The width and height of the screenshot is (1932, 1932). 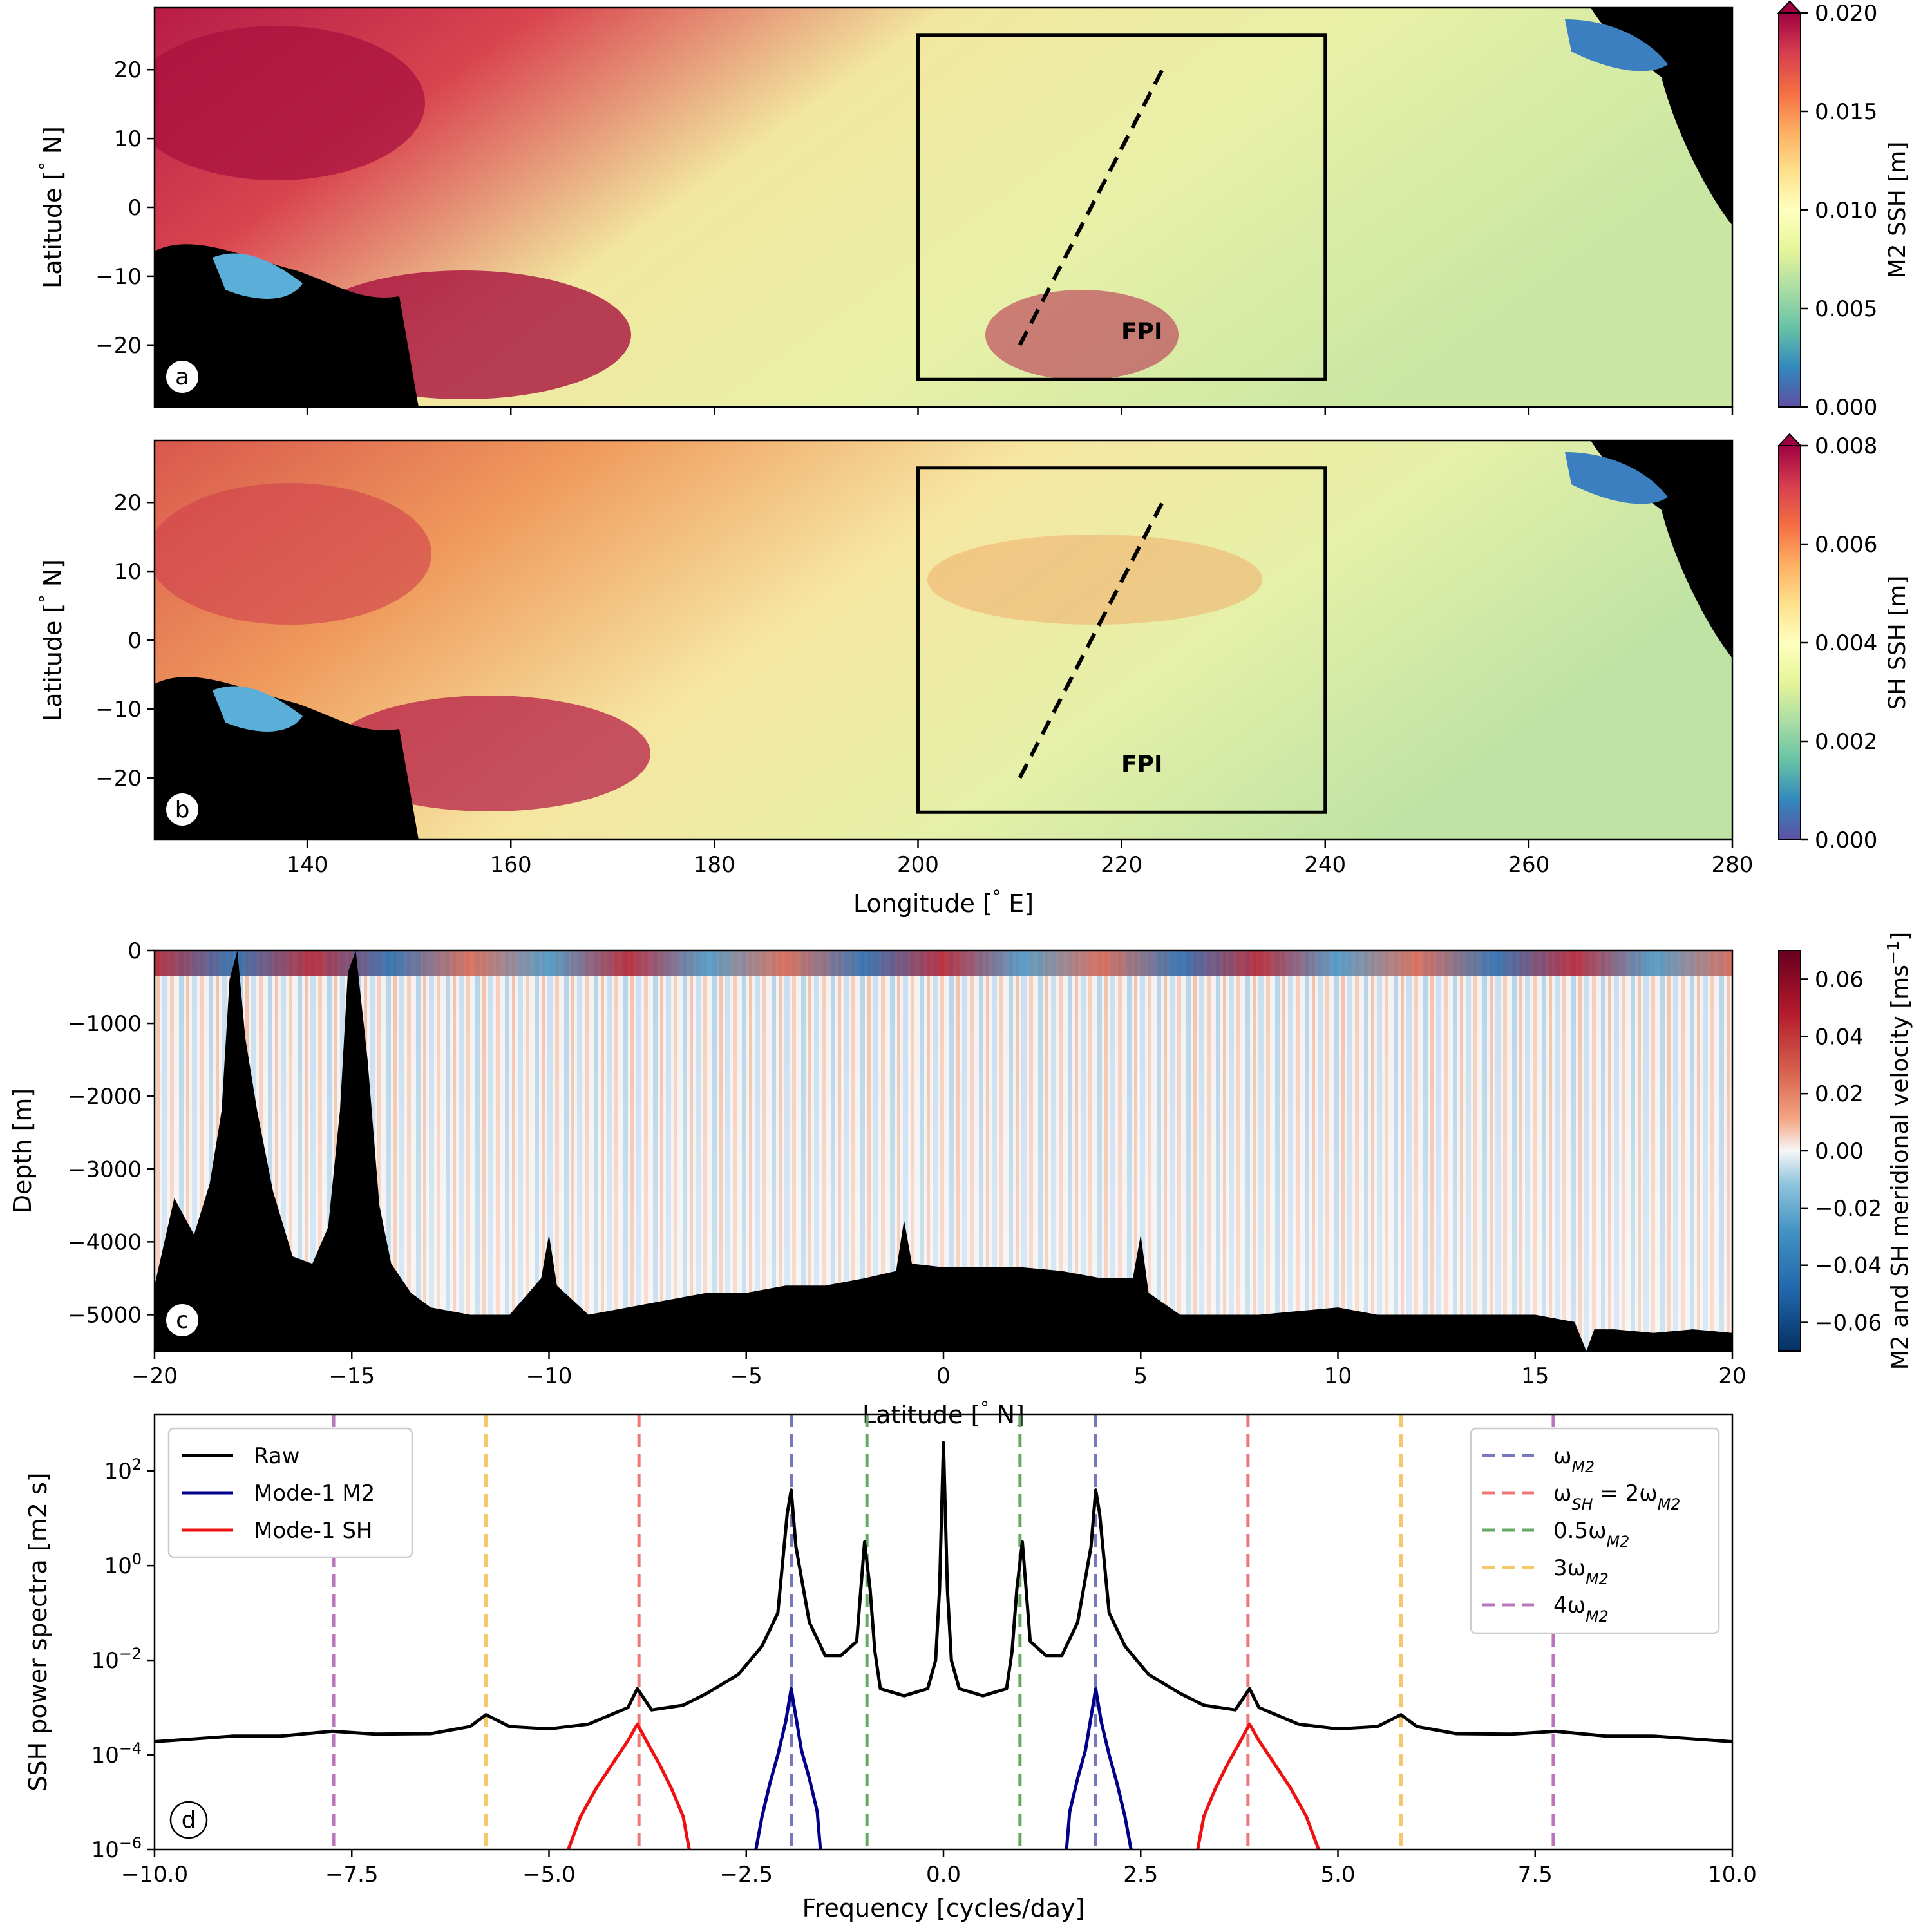 What do you see at coordinates (1790, 7) in the screenshot?
I see `colorbar-a-extend` at bounding box center [1790, 7].